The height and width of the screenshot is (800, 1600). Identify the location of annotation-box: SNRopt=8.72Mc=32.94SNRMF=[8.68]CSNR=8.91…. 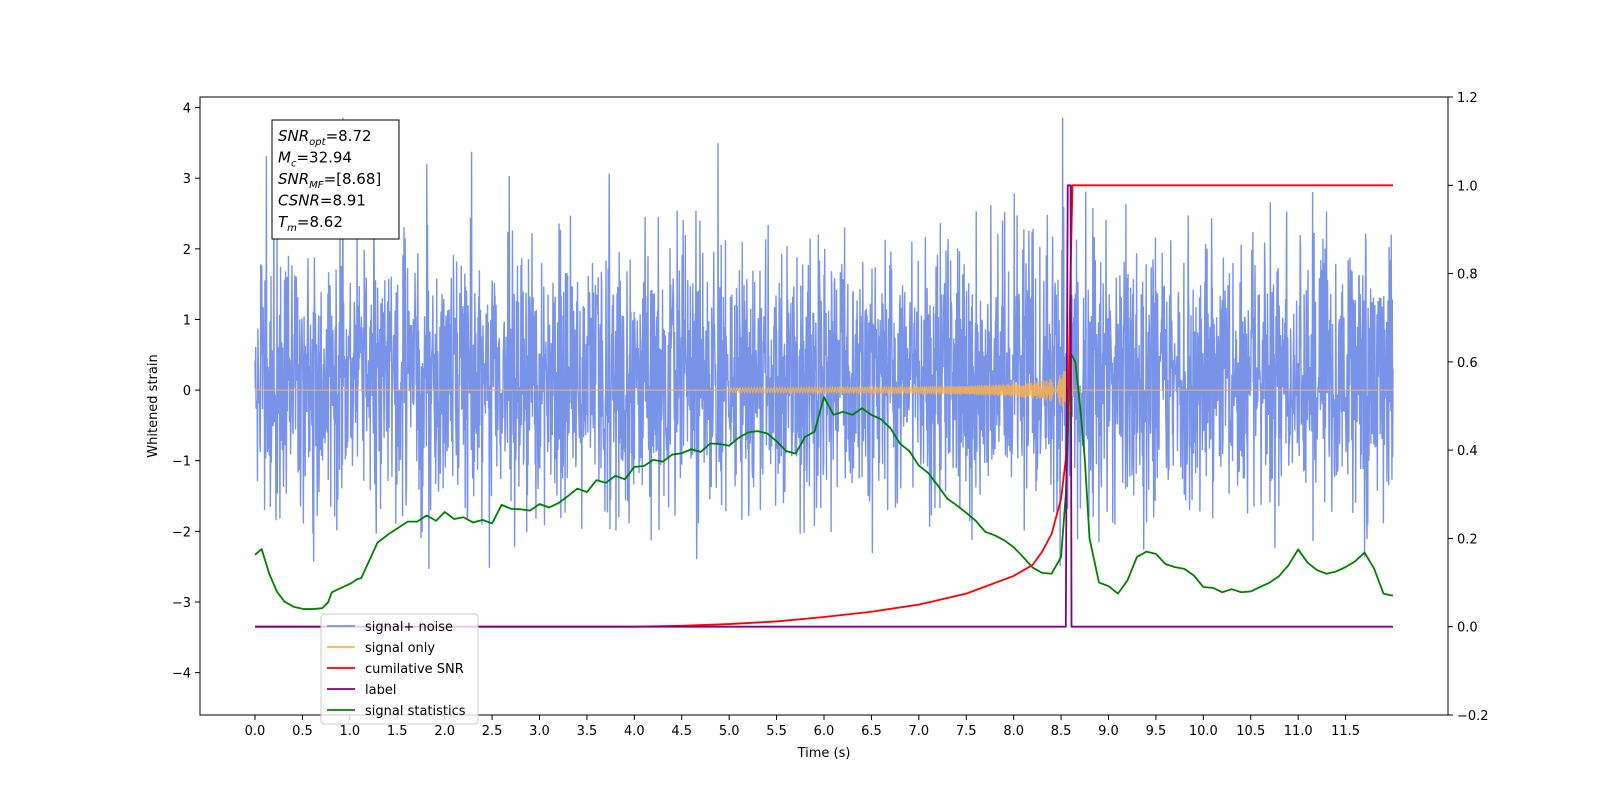
(335, 179).